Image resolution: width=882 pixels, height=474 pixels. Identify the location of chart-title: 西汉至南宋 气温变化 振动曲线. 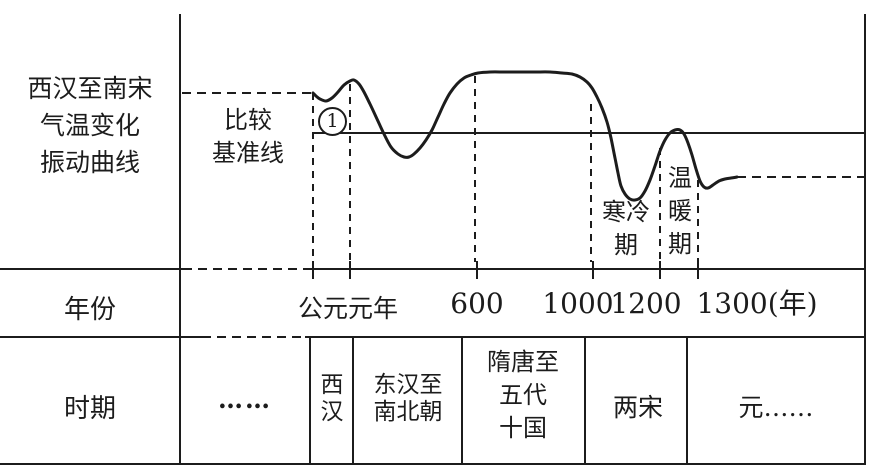
(90, 125).